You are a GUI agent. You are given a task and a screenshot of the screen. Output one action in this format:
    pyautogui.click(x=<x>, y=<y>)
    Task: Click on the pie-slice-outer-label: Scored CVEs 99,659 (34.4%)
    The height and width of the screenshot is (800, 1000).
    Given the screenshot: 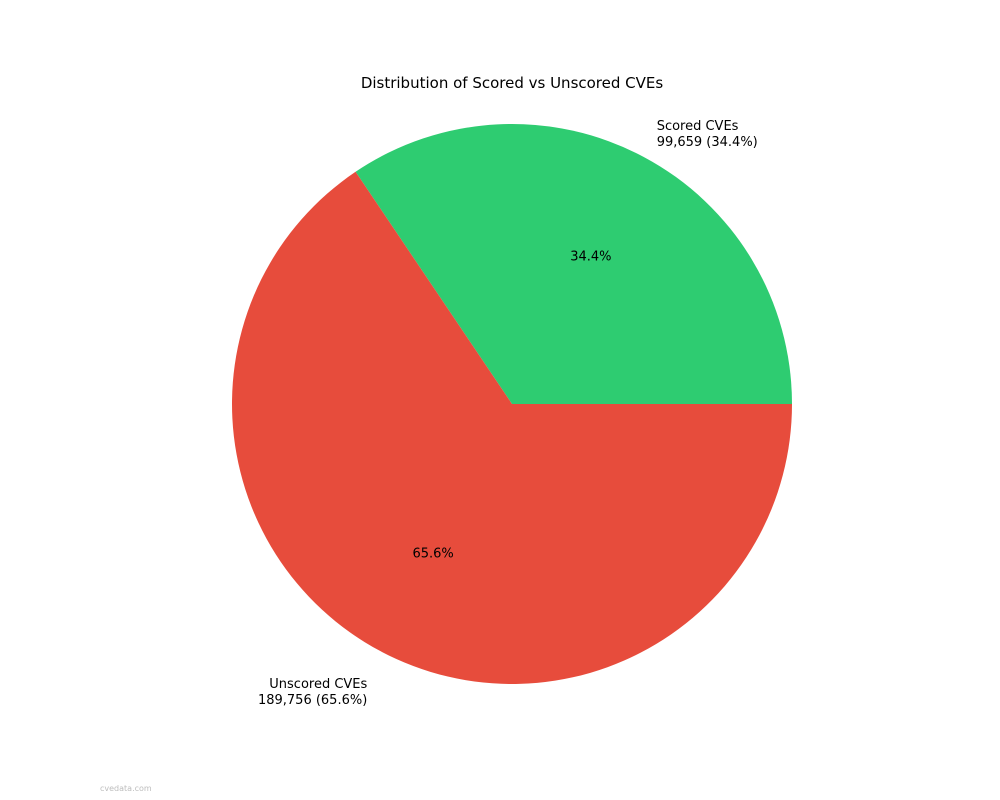 What is the action you would take?
    pyautogui.click(x=707, y=134)
    